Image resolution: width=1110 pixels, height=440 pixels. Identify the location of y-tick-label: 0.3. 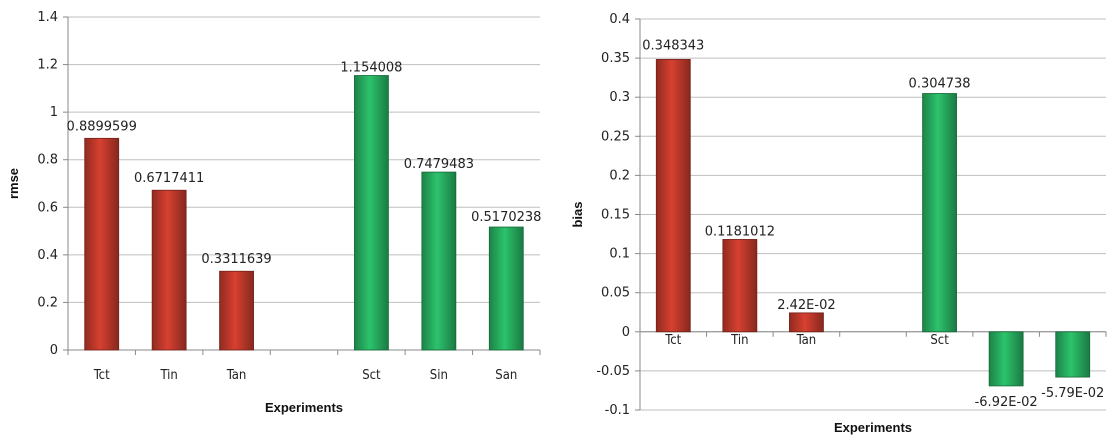
(619, 97).